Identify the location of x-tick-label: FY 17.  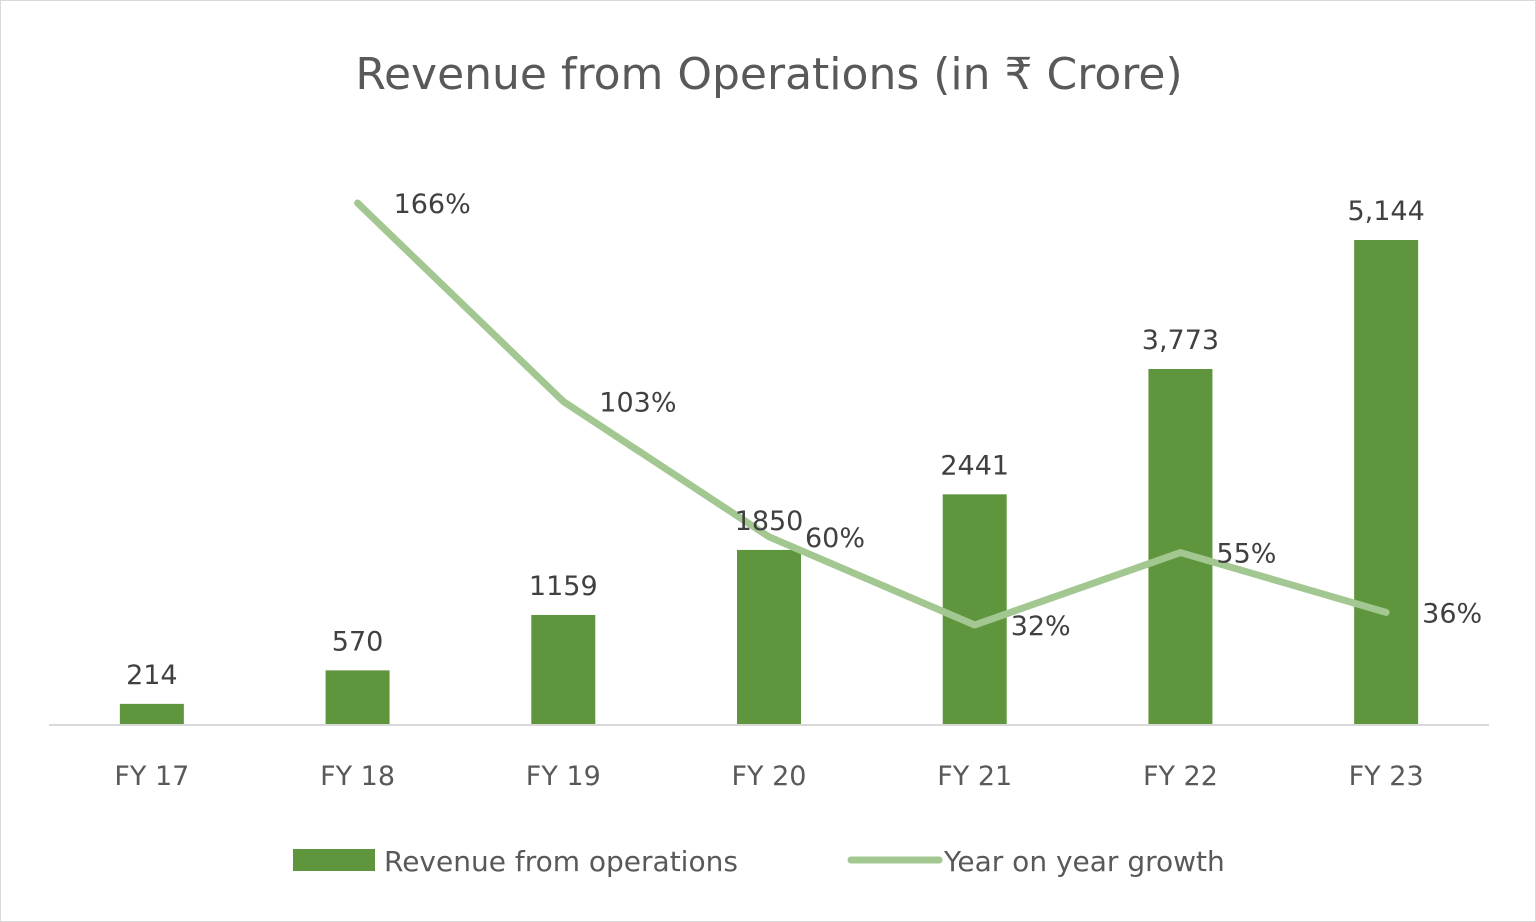
(151, 776).